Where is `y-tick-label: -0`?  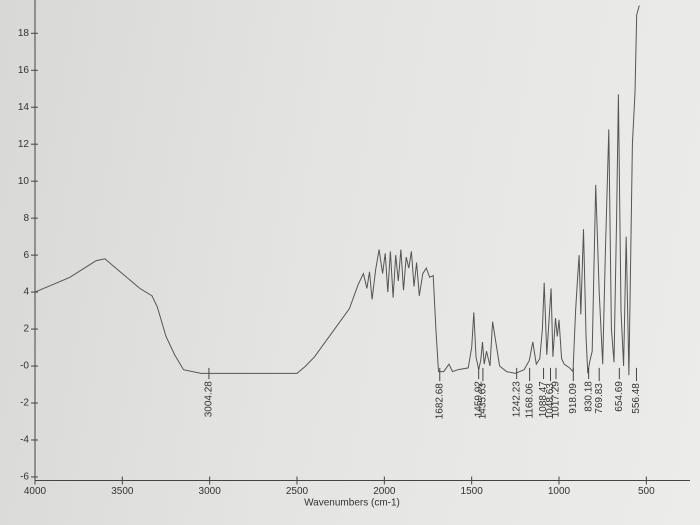
y-tick-label: -0 is located at coordinates (24, 366).